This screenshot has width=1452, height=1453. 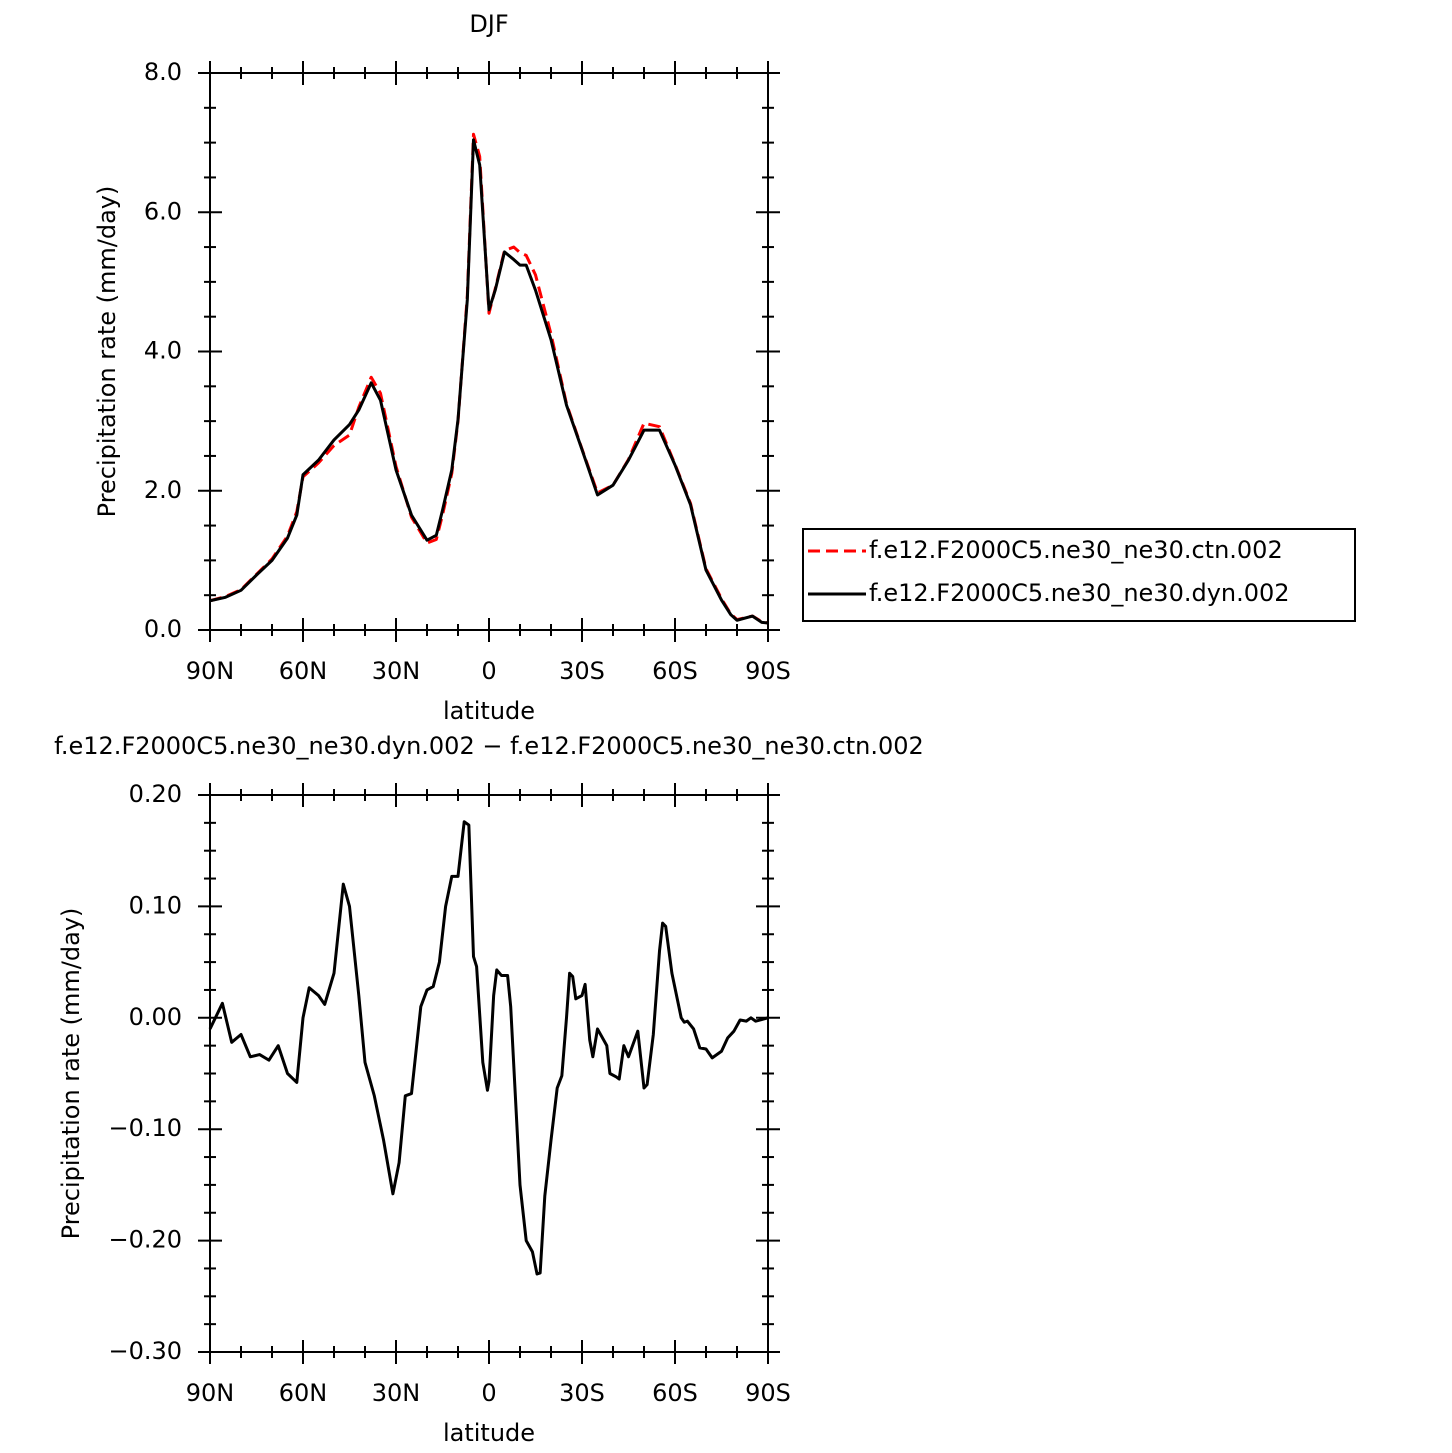 What do you see at coordinates (163, 351) in the screenshot?
I see `y-tick-label: 4.0` at bounding box center [163, 351].